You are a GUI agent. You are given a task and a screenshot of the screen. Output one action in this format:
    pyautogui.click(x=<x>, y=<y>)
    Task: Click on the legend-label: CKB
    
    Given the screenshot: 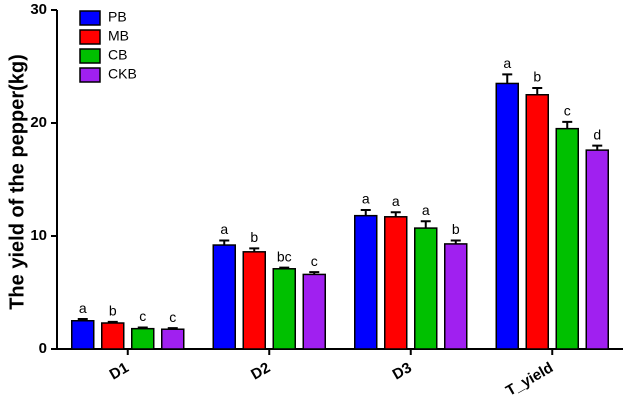 What is the action you would take?
    pyautogui.click(x=122, y=74)
    